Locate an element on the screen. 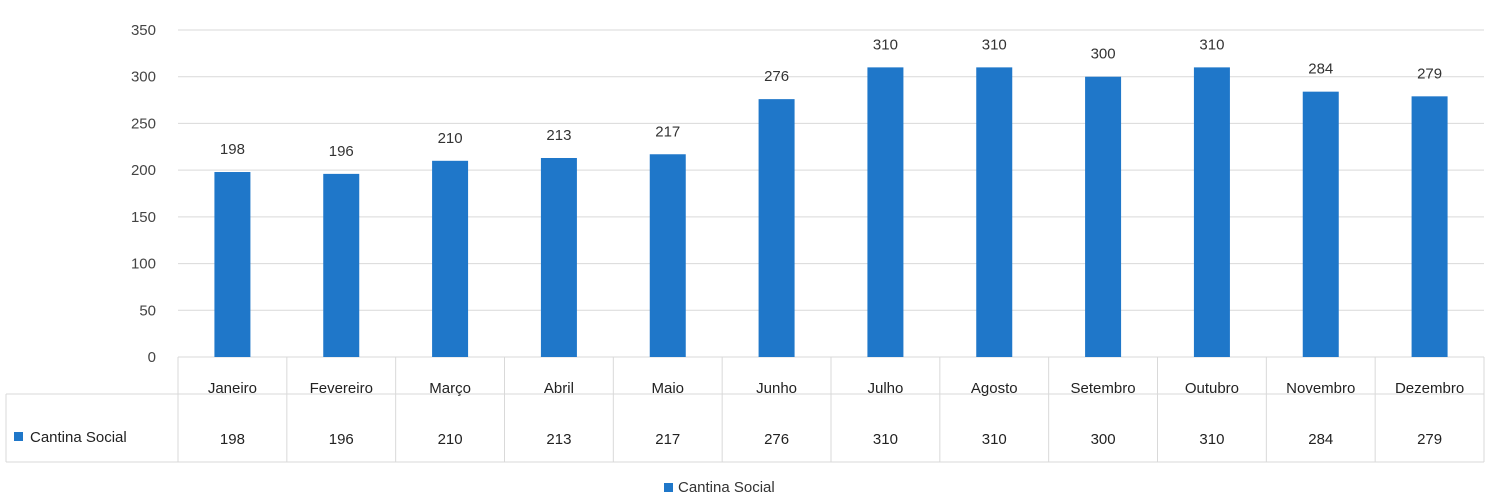 This screenshot has height=504, width=1488. x-tick-label: Dezembro is located at coordinates (1429, 388).